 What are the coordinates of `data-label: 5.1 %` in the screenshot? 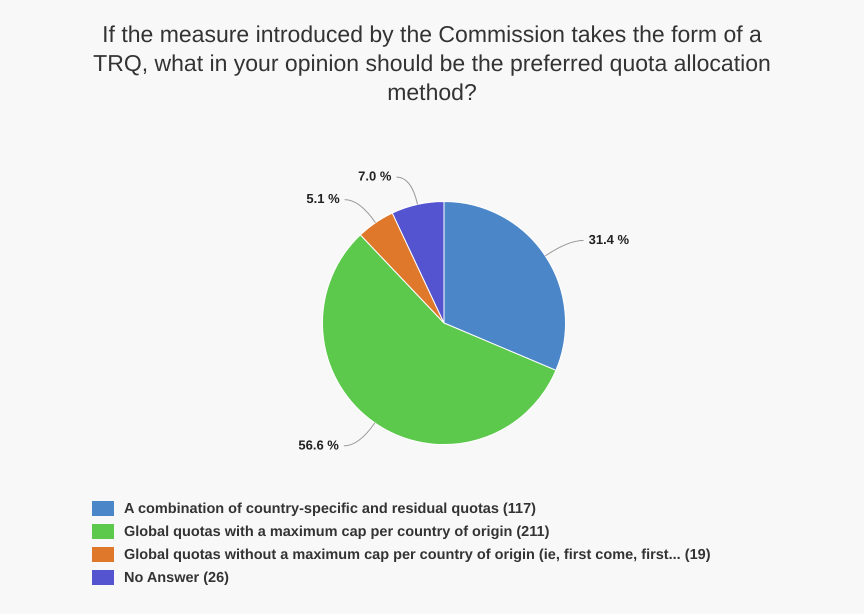 It's located at (323, 198).